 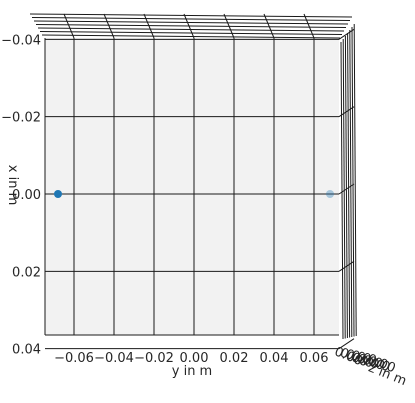 I want to click on y-tick-label: 0.00, so click(x=26, y=195).